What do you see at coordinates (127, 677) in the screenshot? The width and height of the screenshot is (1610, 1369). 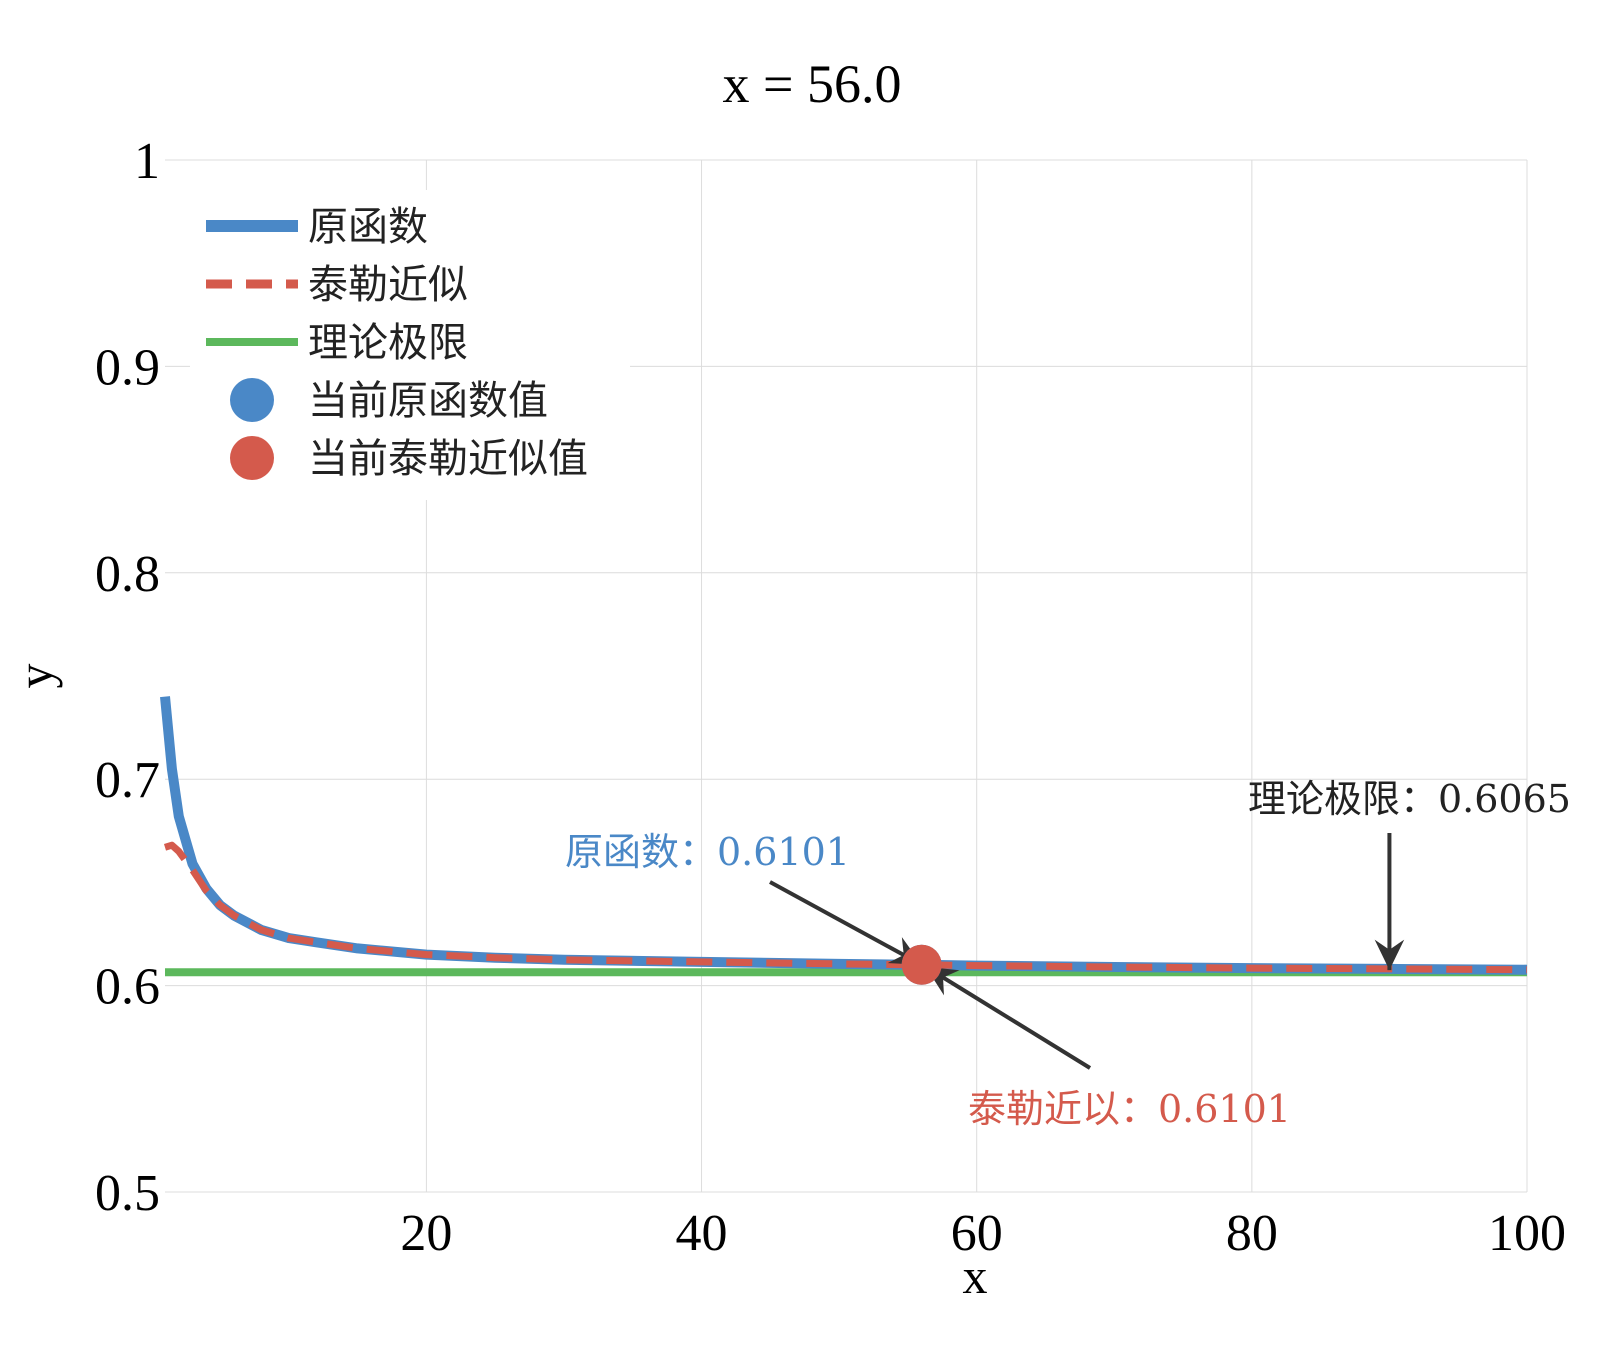 I see `y-tick-labels: 0.5 0.6 0.7 0.8 0.9 1` at bounding box center [127, 677].